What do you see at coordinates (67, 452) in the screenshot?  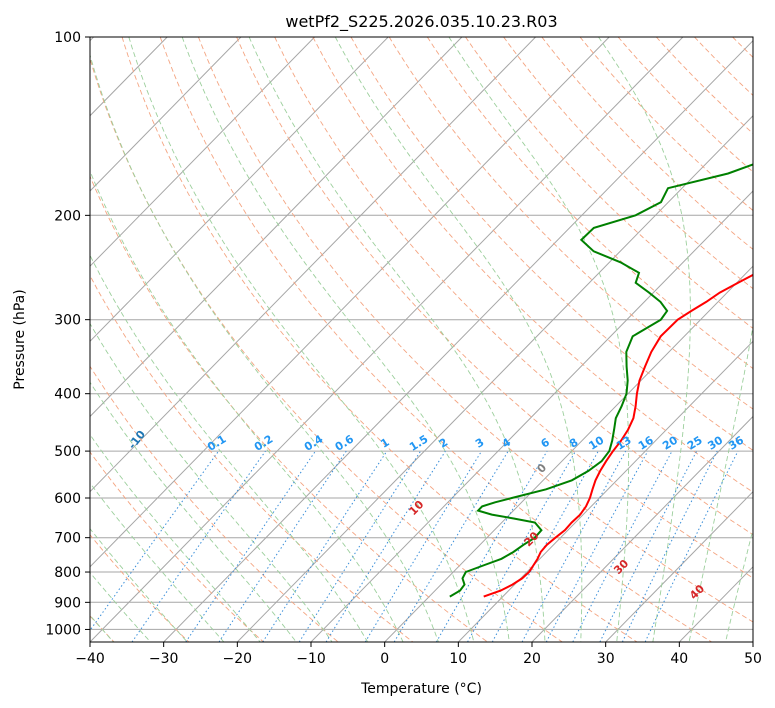 I see `y-tick-label: 500` at bounding box center [67, 452].